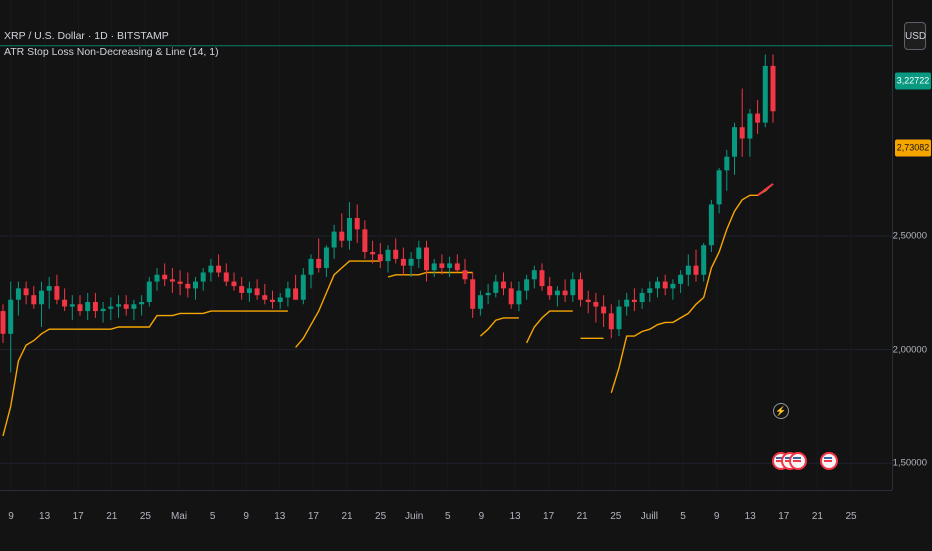 The width and height of the screenshot is (932, 551). Describe the element at coordinates (909, 350) in the screenshot. I see `price-tick-label: 2,00000` at that location.